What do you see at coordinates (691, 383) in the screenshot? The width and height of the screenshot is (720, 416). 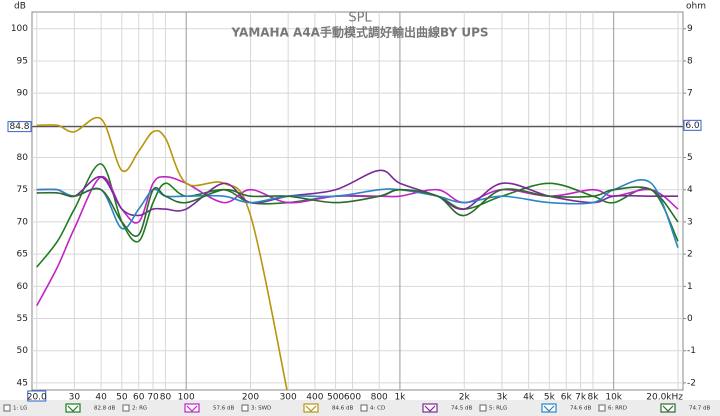 I see `y2-tick-label: -2` at bounding box center [691, 383].